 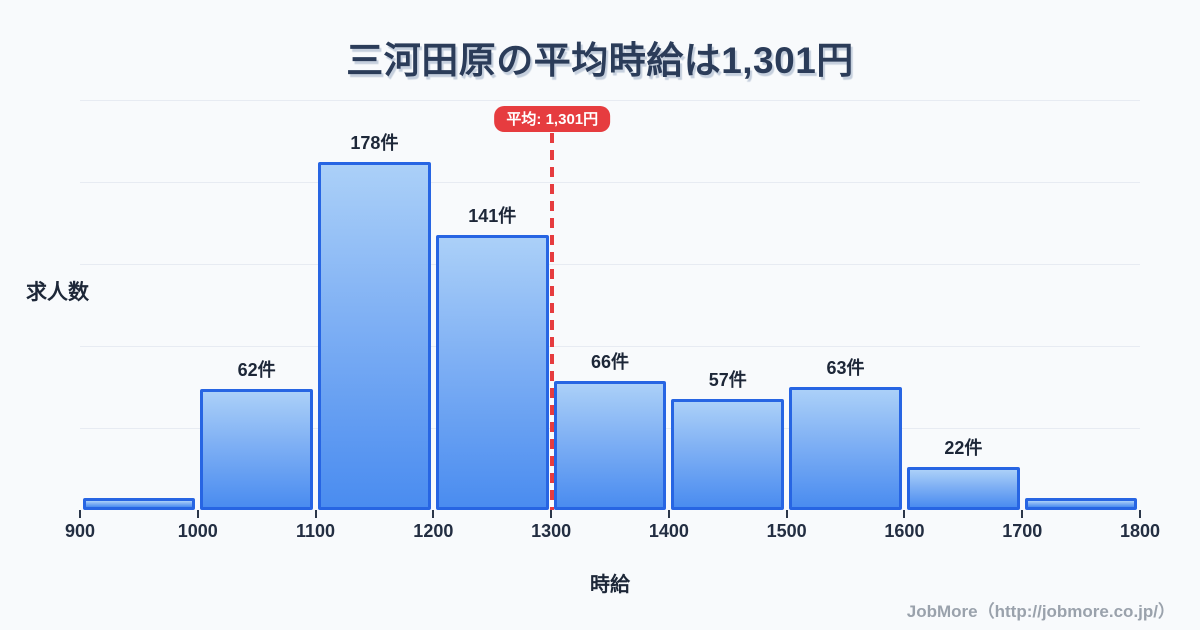 What do you see at coordinates (57, 292) in the screenshot?
I see `y-axis-label: 求人数` at bounding box center [57, 292].